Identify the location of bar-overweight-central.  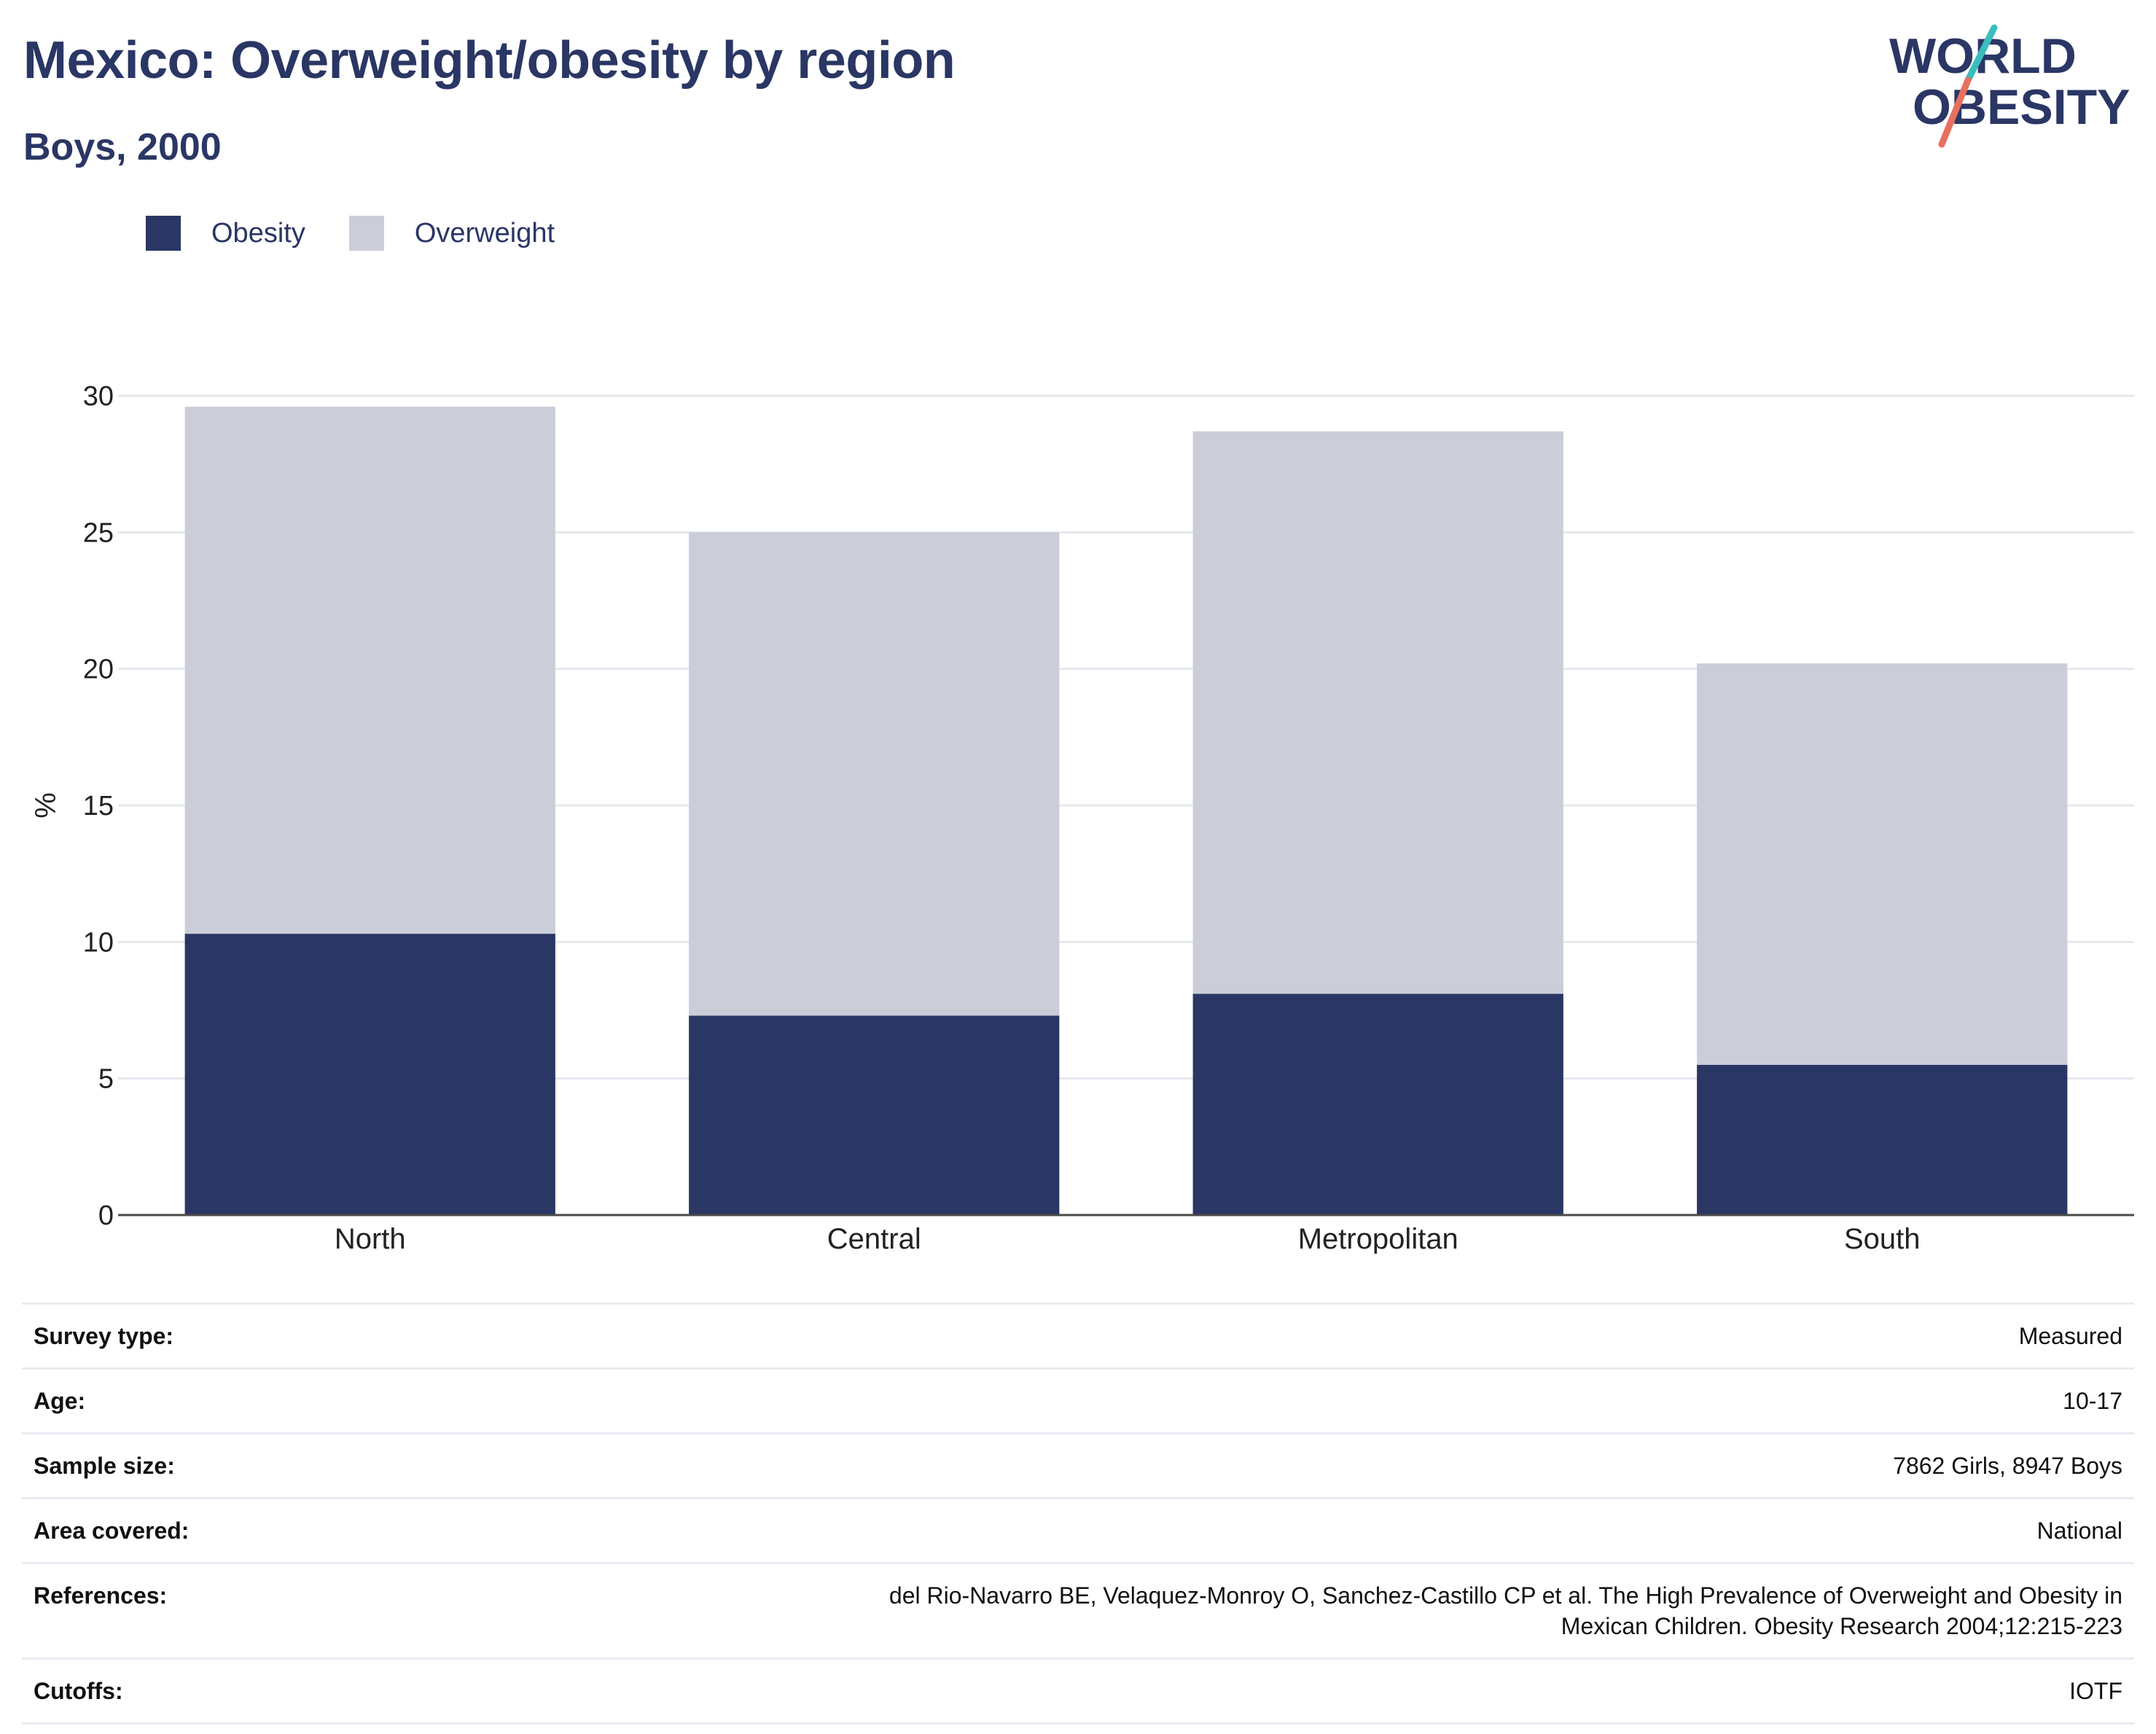
(875, 774).